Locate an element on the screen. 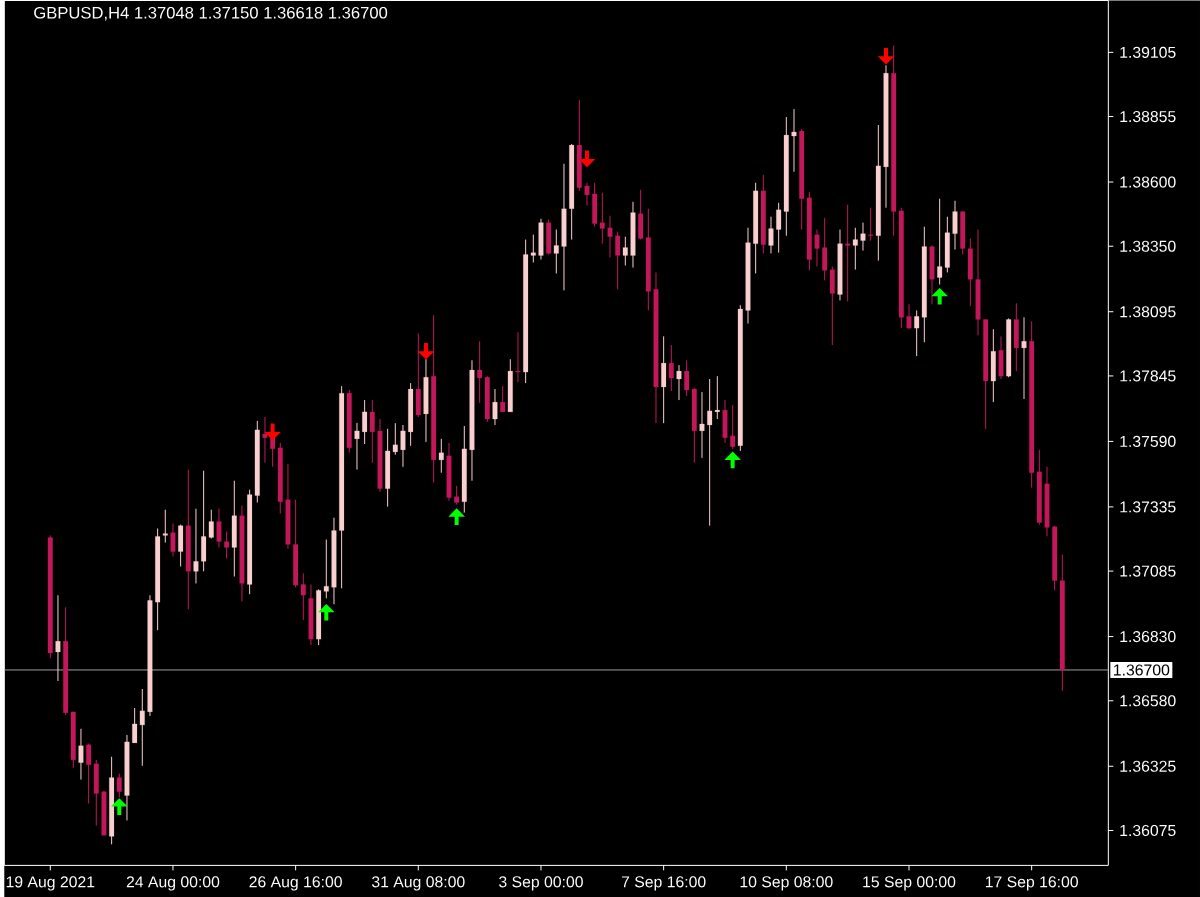 This screenshot has width=1200, height=897. y-tick-label: 1.37845 is located at coordinates (1148, 376).